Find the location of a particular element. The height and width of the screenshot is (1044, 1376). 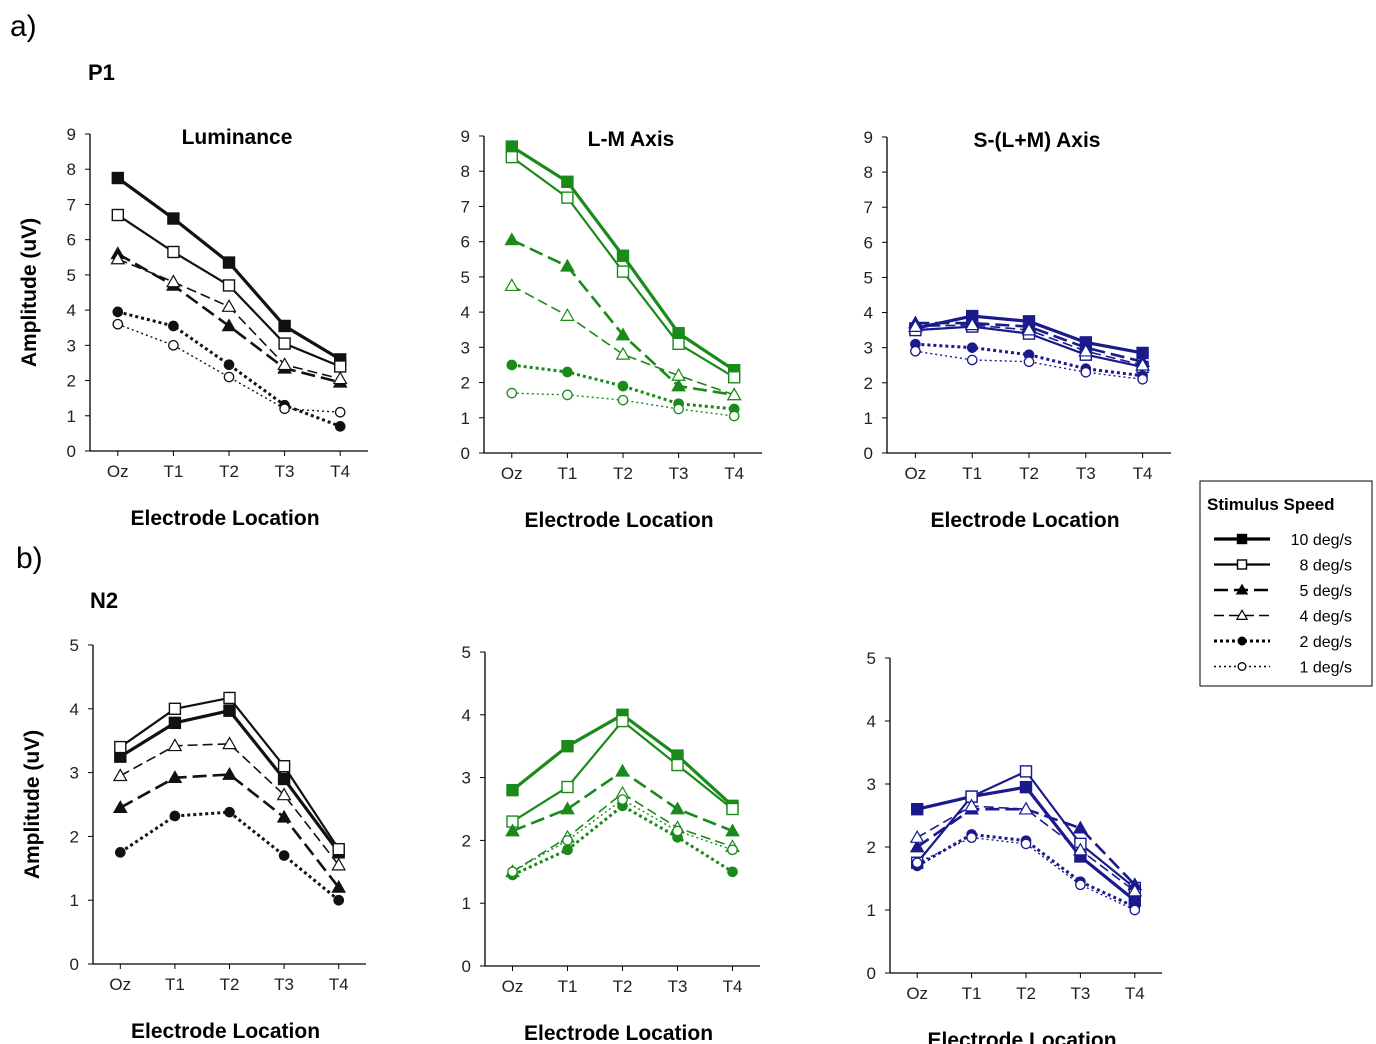

component-a-label: P1 is located at coordinates (101, 72).